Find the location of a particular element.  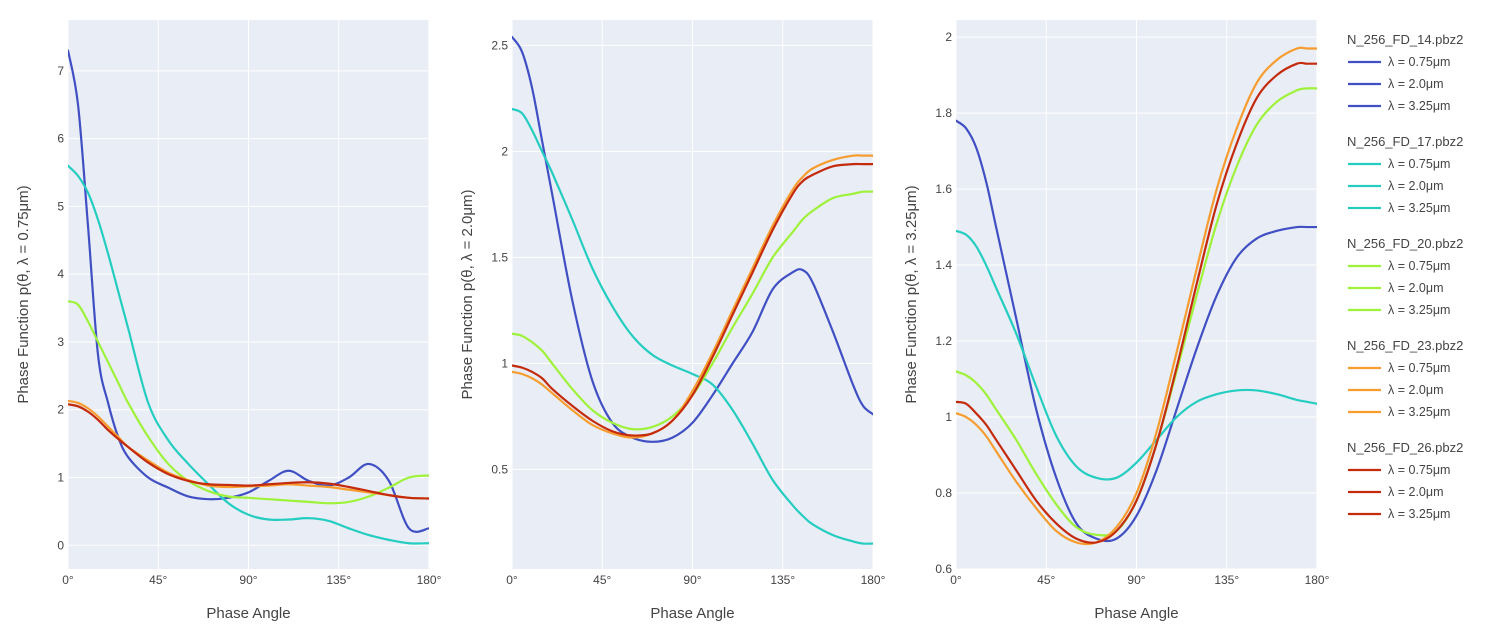

y-tick-label: 1.8 is located at coordinates (943, 113).